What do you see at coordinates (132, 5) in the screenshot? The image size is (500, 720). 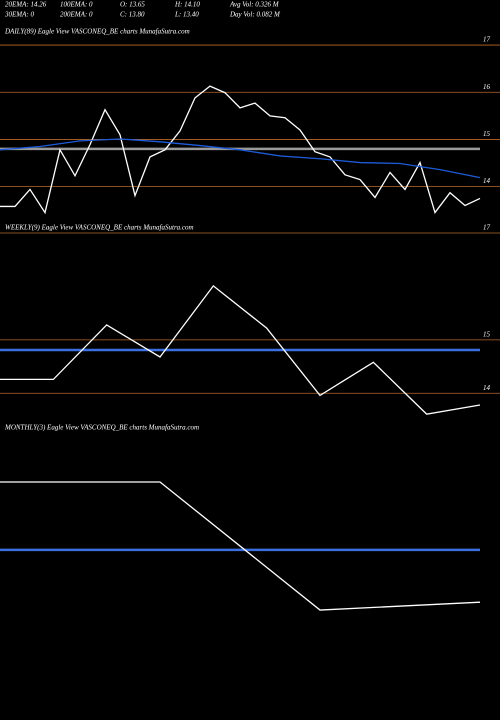 I see `stat-label: O: 13.65` at bounding box center [132, 5].